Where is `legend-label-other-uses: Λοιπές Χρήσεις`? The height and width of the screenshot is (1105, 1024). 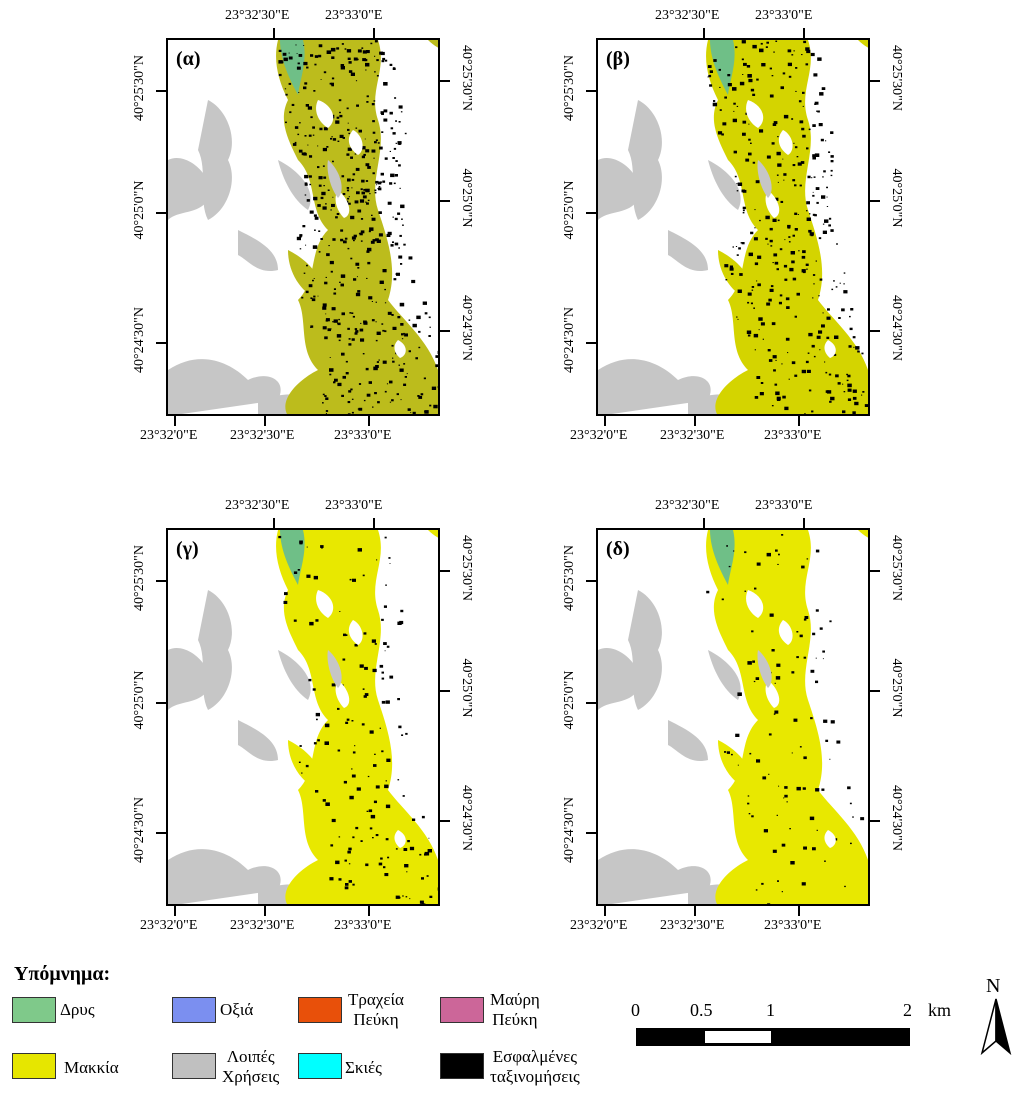 legend-label-other-uses: Λοιπές Χρήσεις is located at coordinates (251, 1066).